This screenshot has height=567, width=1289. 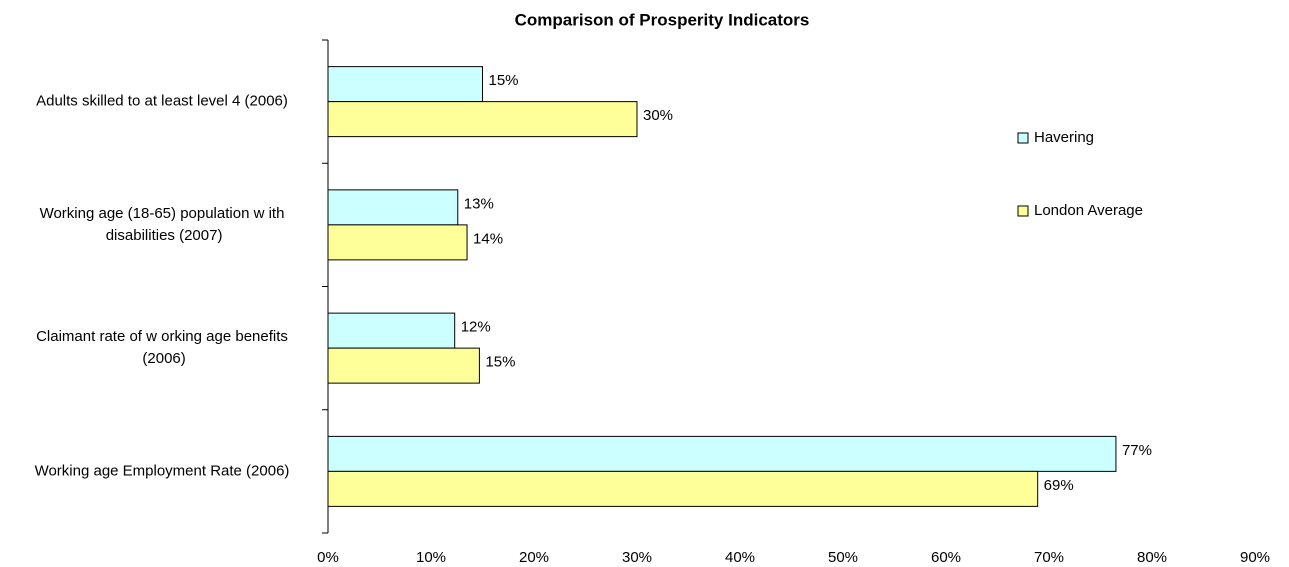 I want to click on data-label: 30%, so click(x=658, y=115).